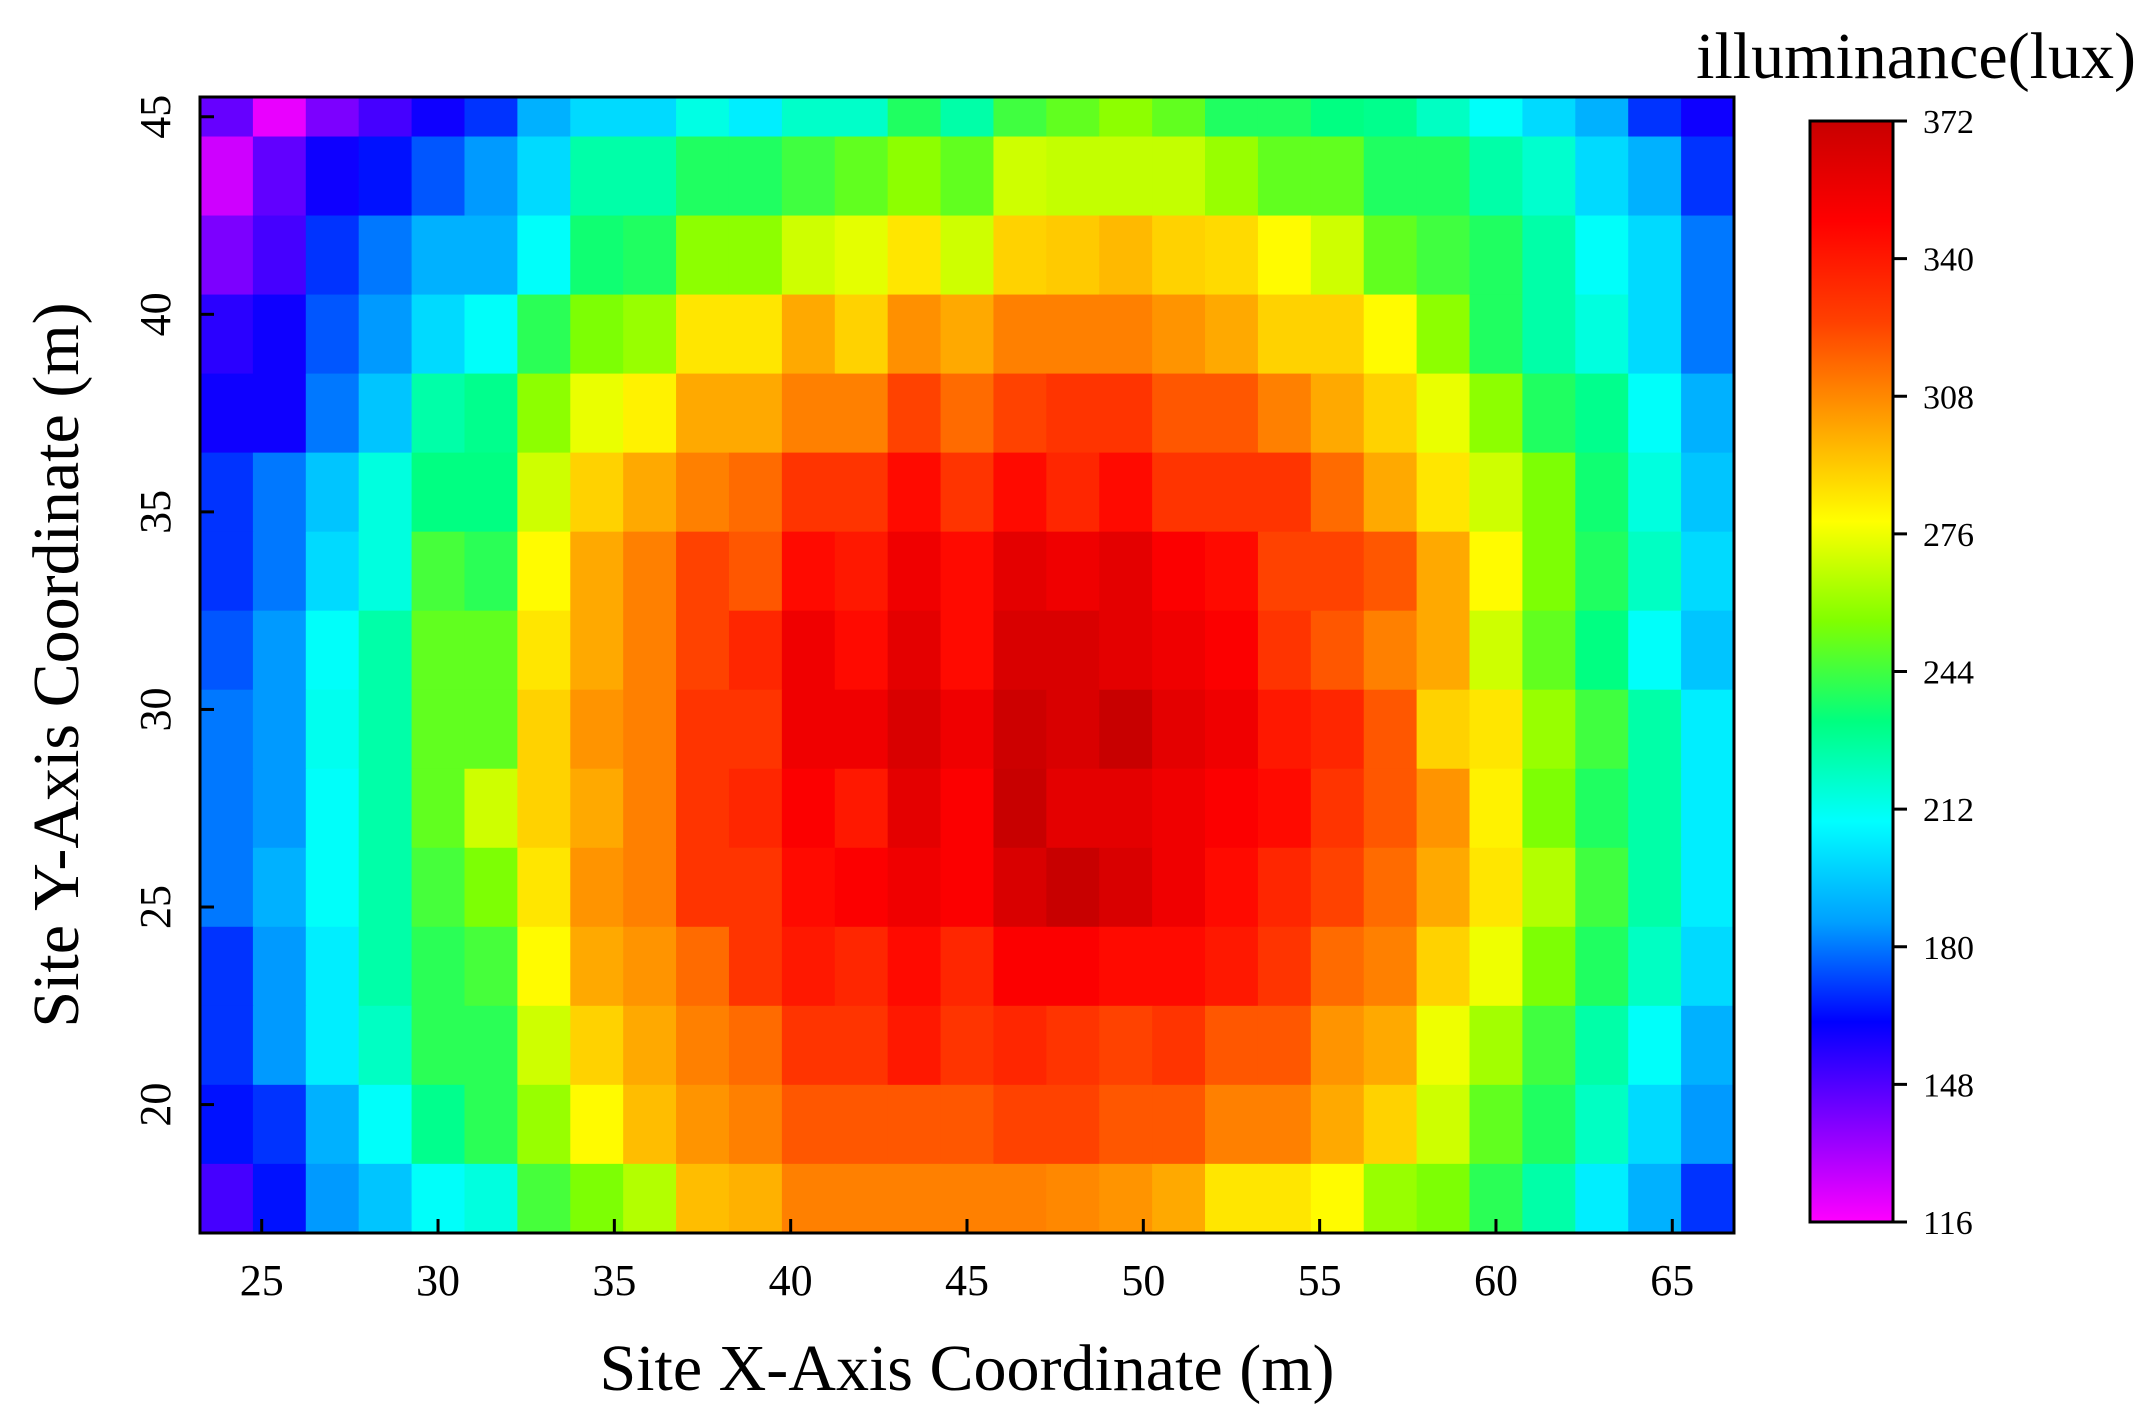 The width and height of the screenshot is (2146, 1424). What do you see at coordinates (614, 1280) in the screenshot?
I see `x-tick-label: 35` at bounding box center [614, 1280].